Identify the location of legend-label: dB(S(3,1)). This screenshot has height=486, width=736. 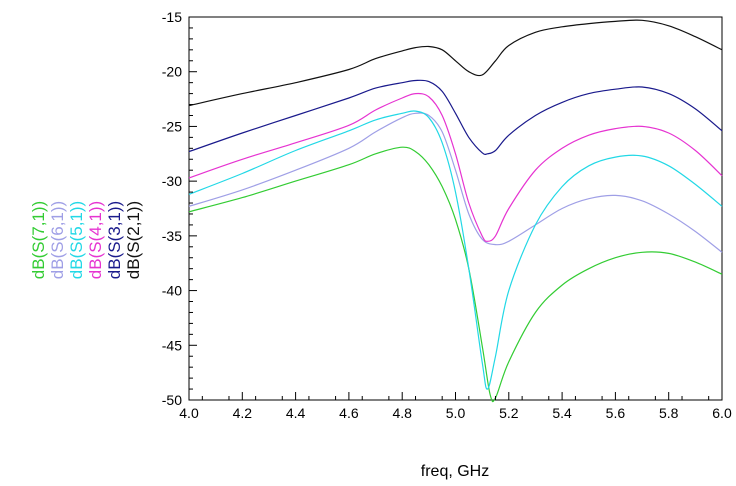
(114, 240).